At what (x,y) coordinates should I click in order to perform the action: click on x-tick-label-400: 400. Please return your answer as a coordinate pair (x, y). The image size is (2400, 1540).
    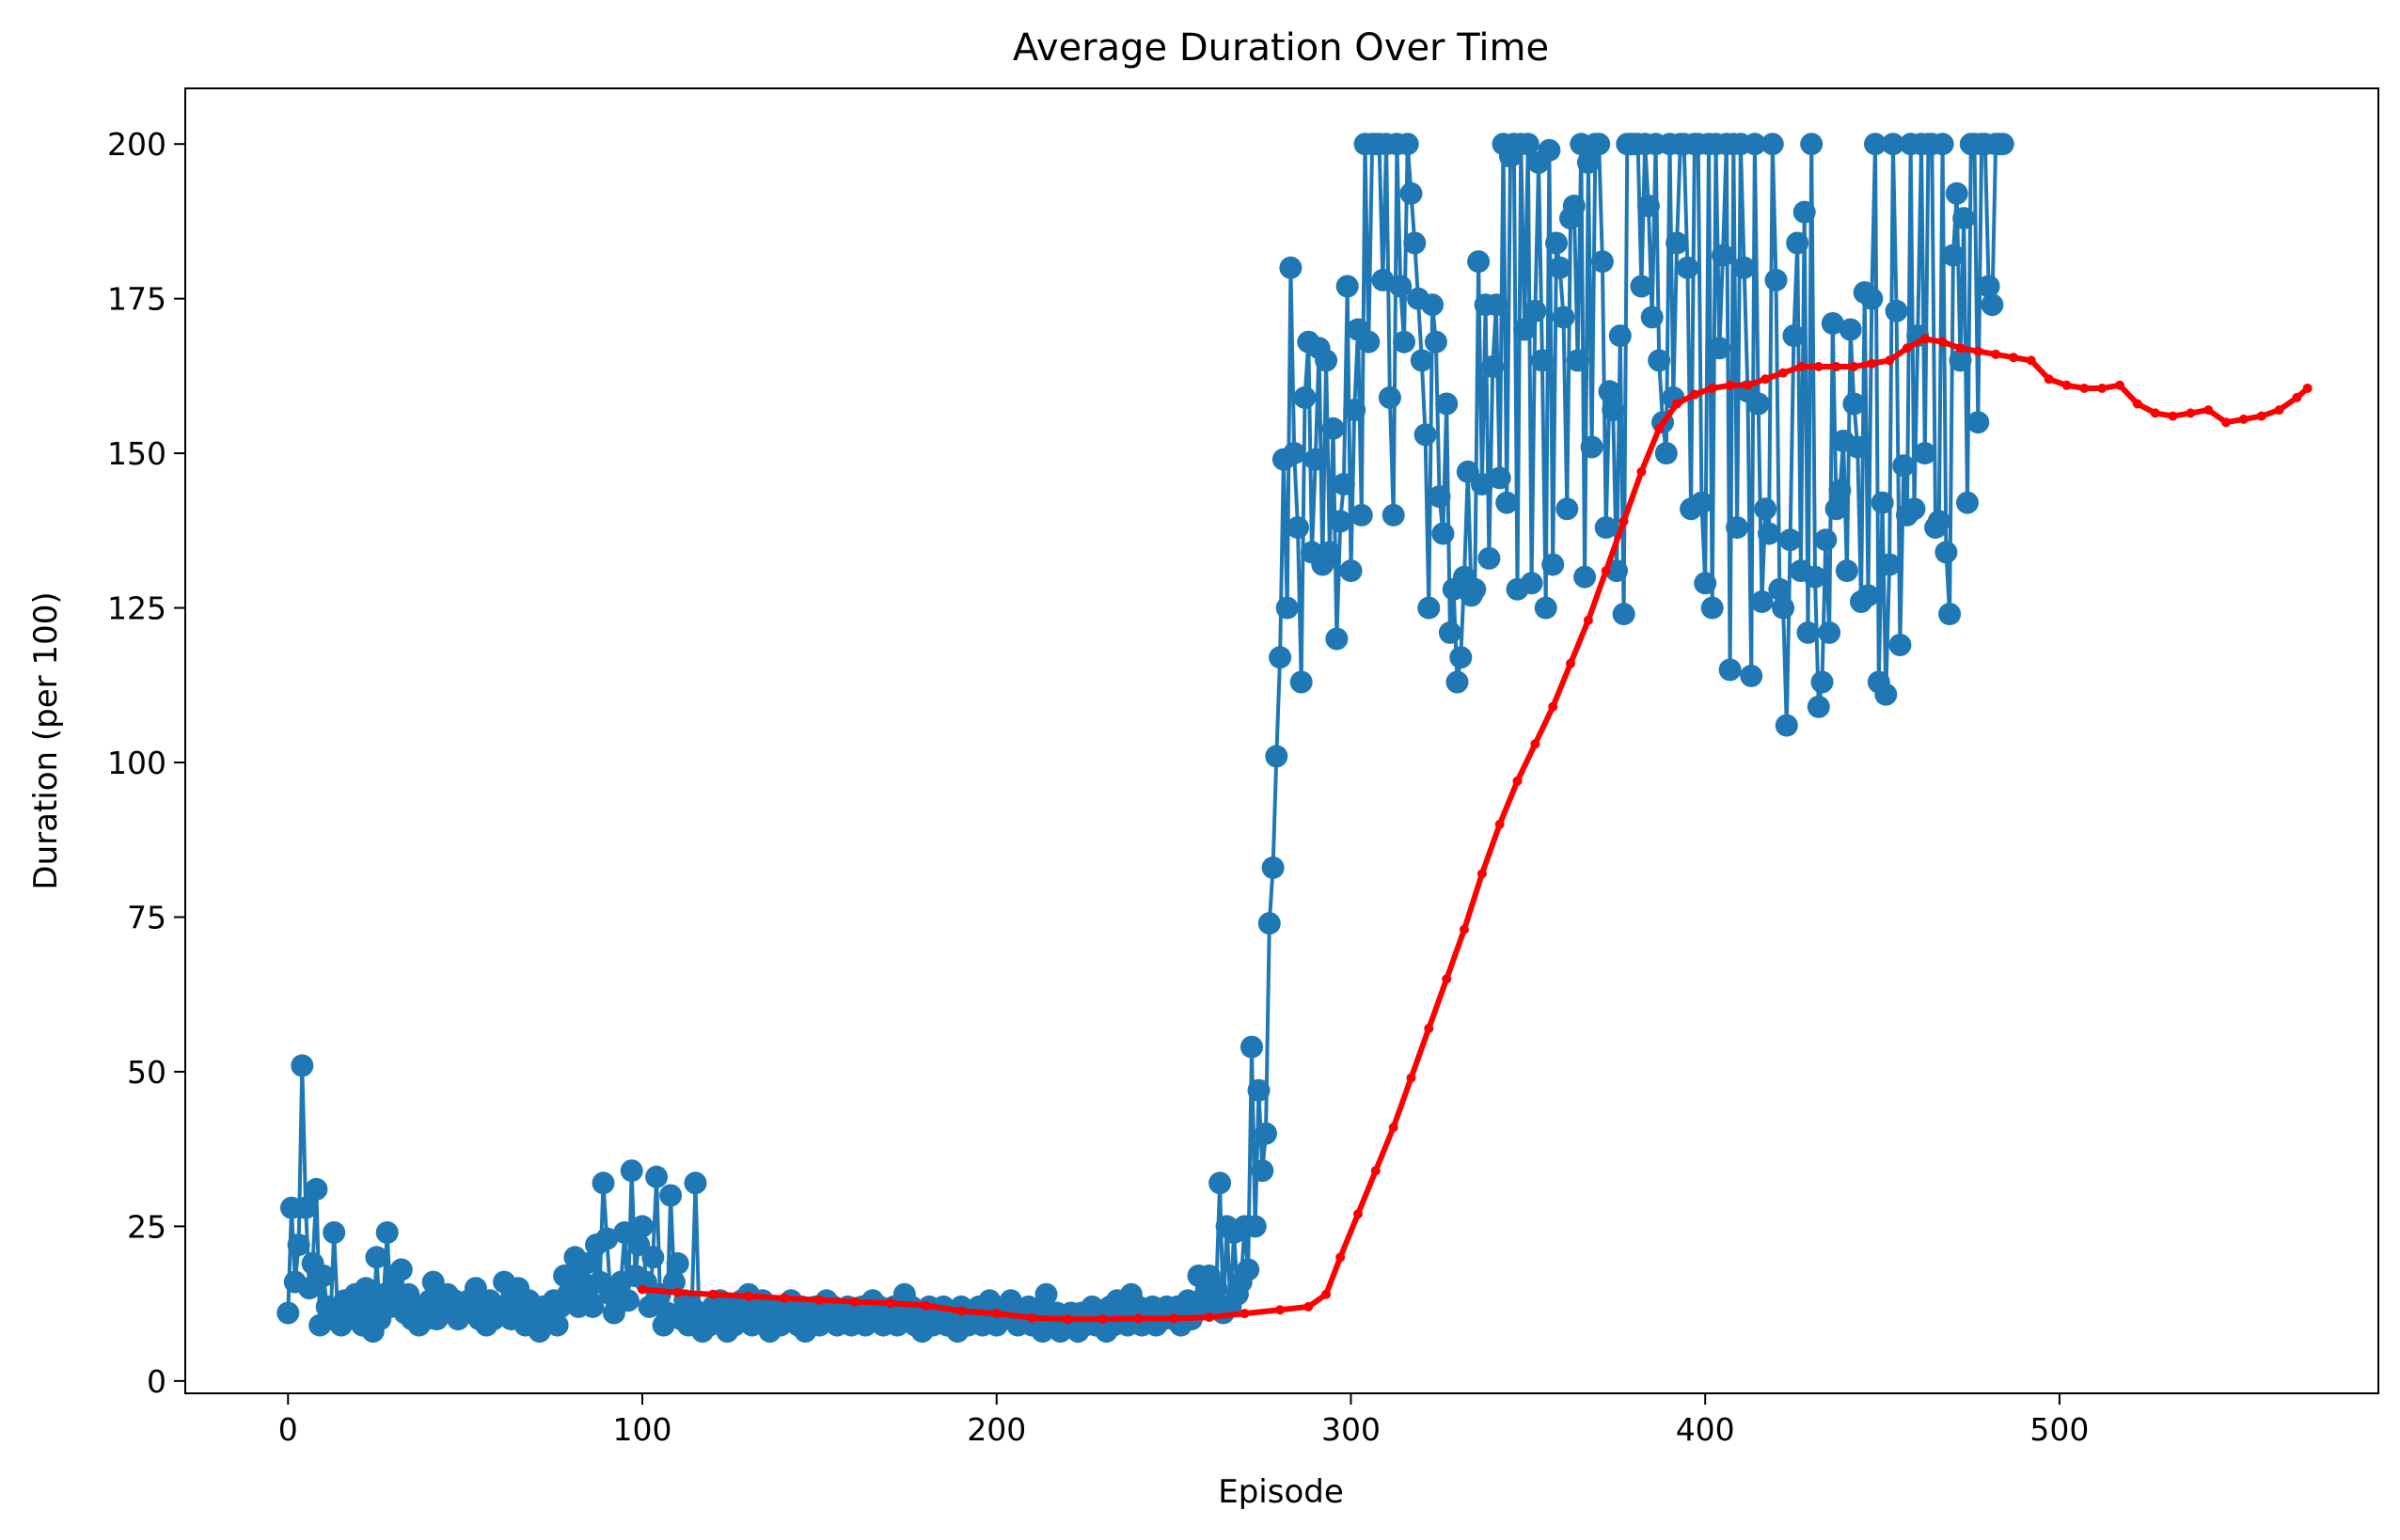
    Looking at the image, I should click on (1705, 1429).